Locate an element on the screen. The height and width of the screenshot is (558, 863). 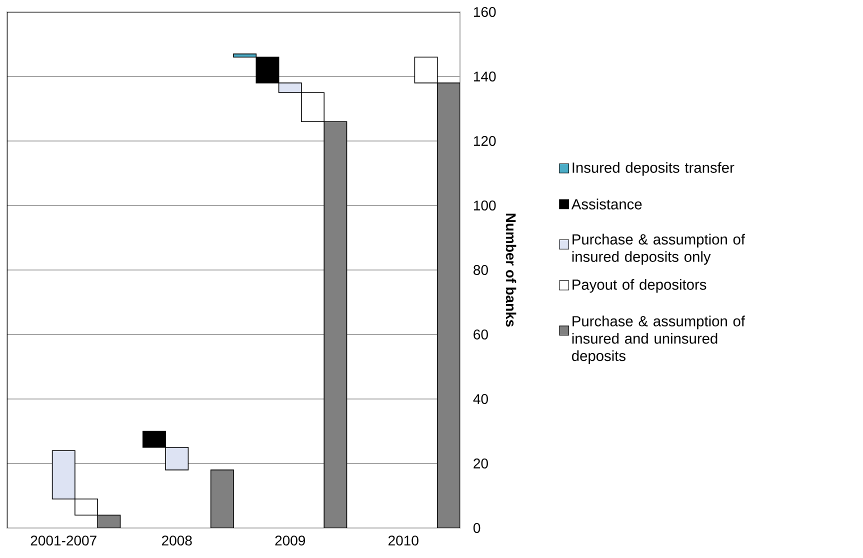
x-tick-label: 2009 is located at coordinates (290, 541).